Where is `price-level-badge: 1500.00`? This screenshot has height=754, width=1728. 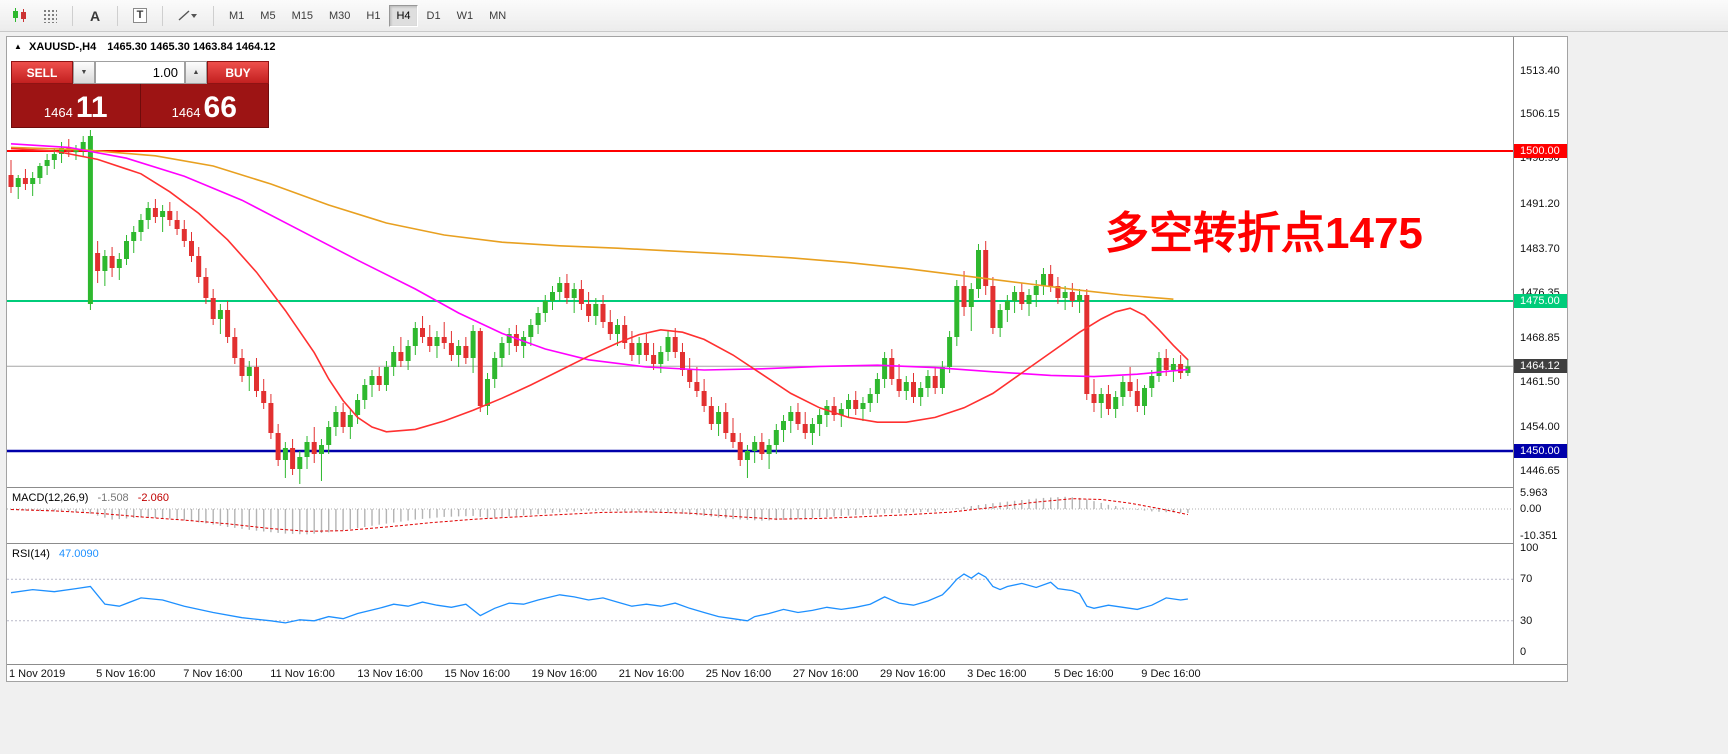
price-level-badge: 1500.00 is located at coordinates (1540, 151).